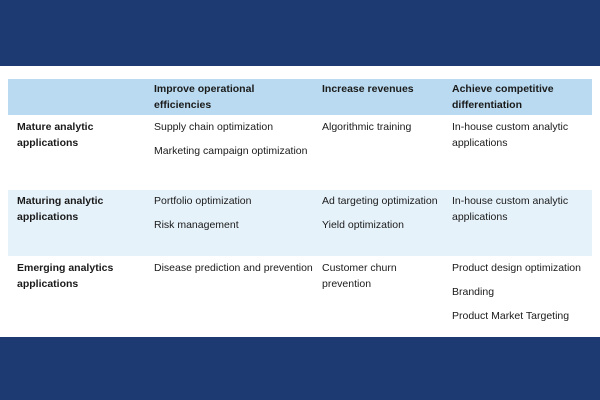 The height and width of the screenshot is (400, 600). Describe the element at coordinates (196, 225) in the screenshot. I see `list-item: Risk management` at that location.